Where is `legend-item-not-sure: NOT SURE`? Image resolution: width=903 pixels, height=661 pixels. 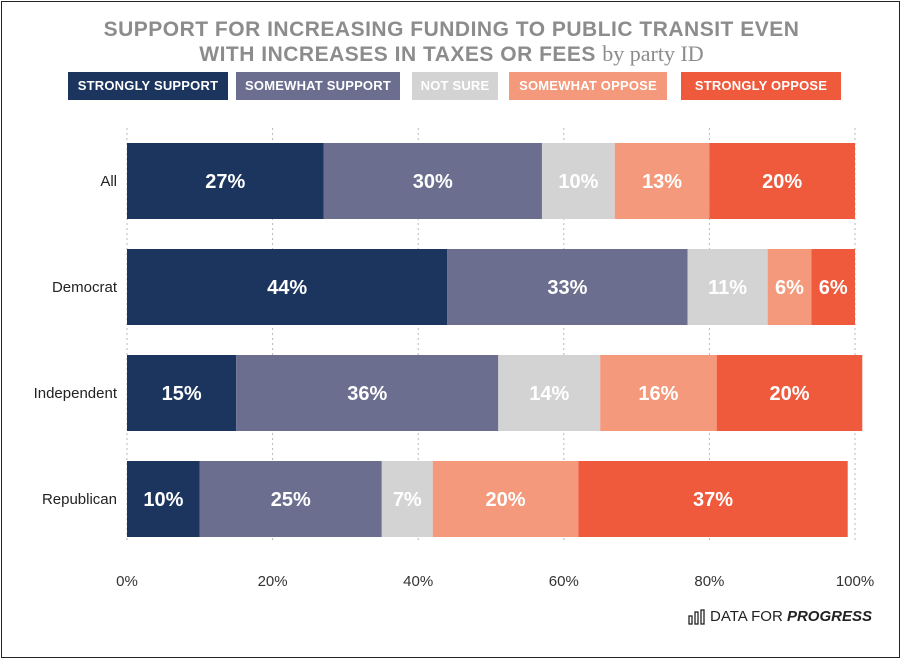
legend-item-not-sure: NOT SURE is located at coordinates (455, 86).